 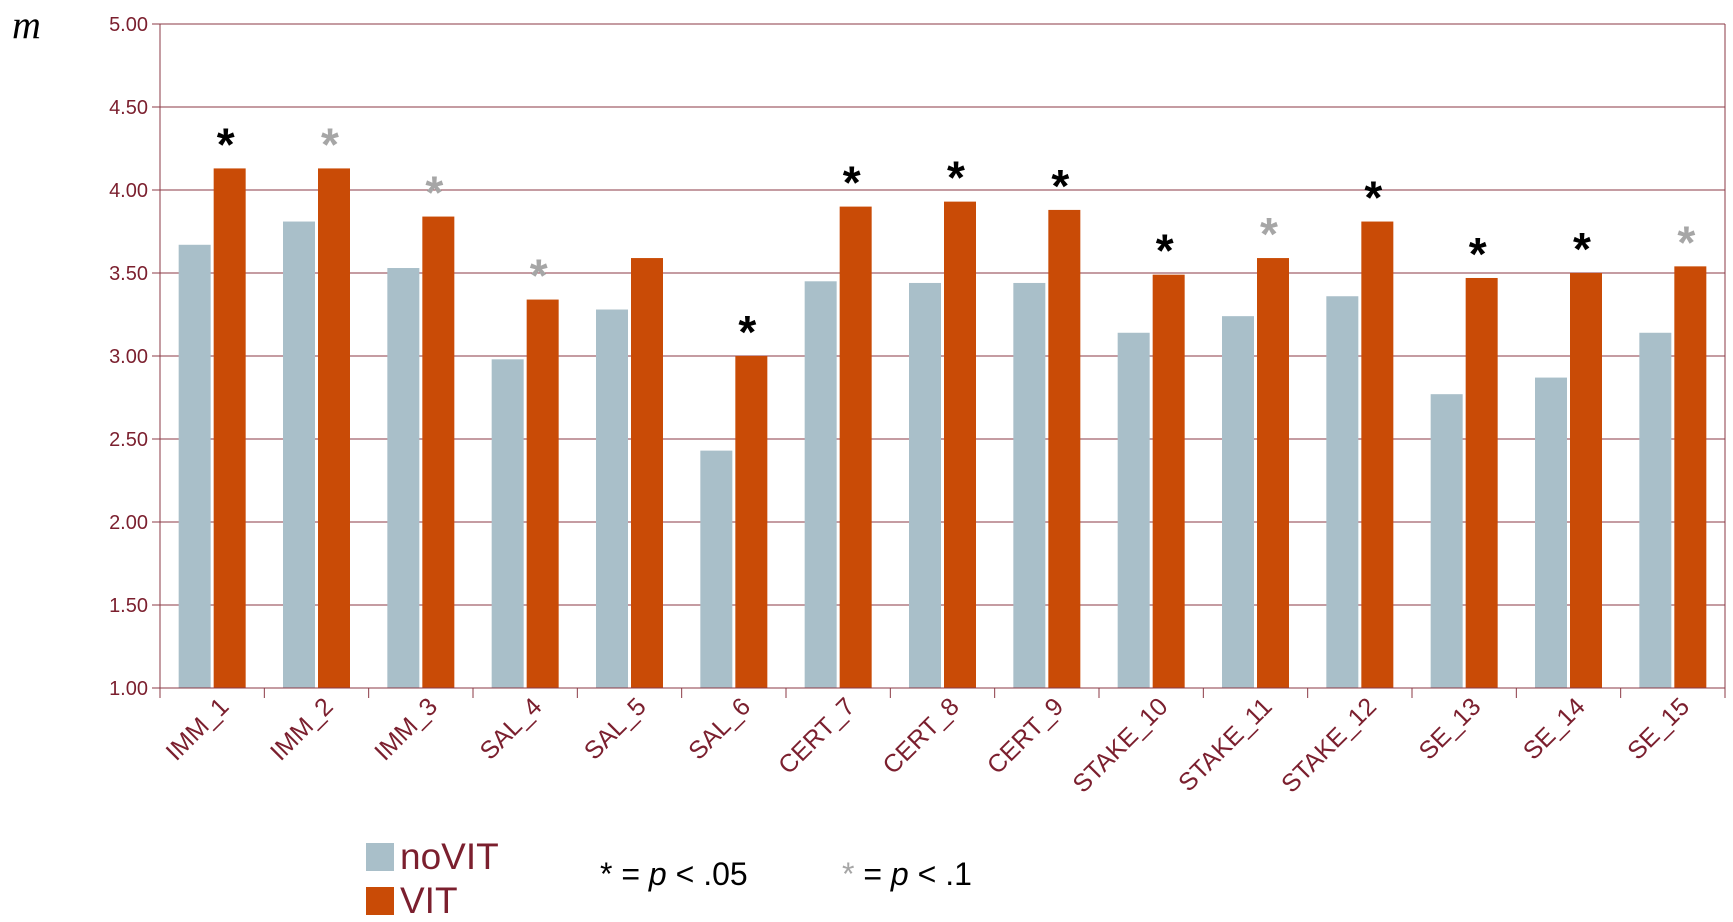 I want to click on x-tick-label: STAKE_10, so click(x=1120, y=745).